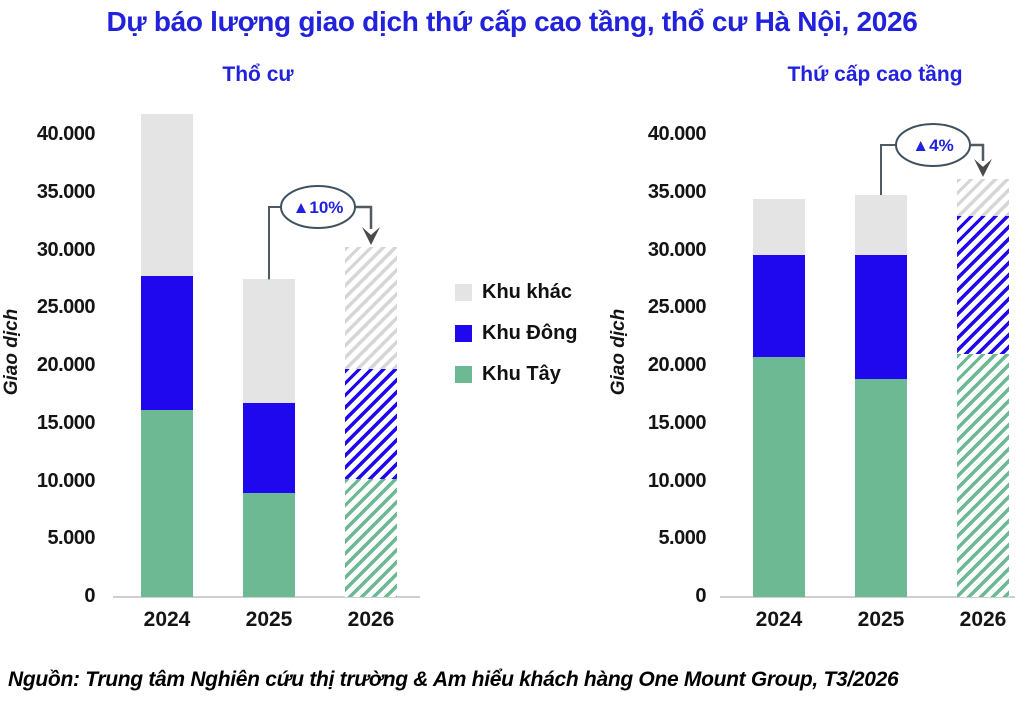 The image size is (1024, 701). I want to click on annotation-label: ▲4%, so click(932, 145).